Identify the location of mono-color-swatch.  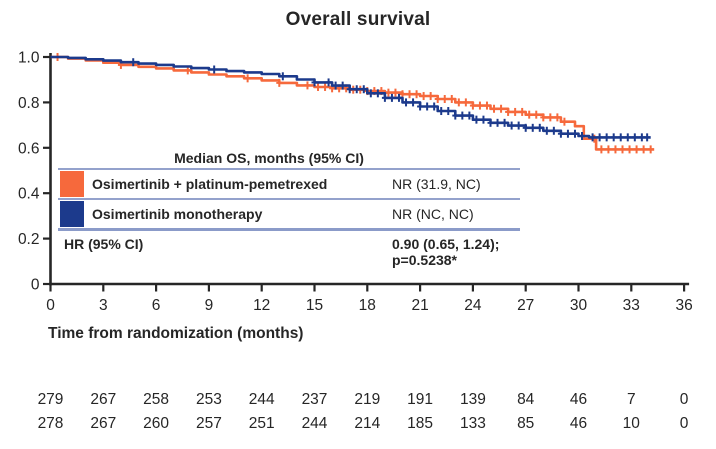
(72, 214).